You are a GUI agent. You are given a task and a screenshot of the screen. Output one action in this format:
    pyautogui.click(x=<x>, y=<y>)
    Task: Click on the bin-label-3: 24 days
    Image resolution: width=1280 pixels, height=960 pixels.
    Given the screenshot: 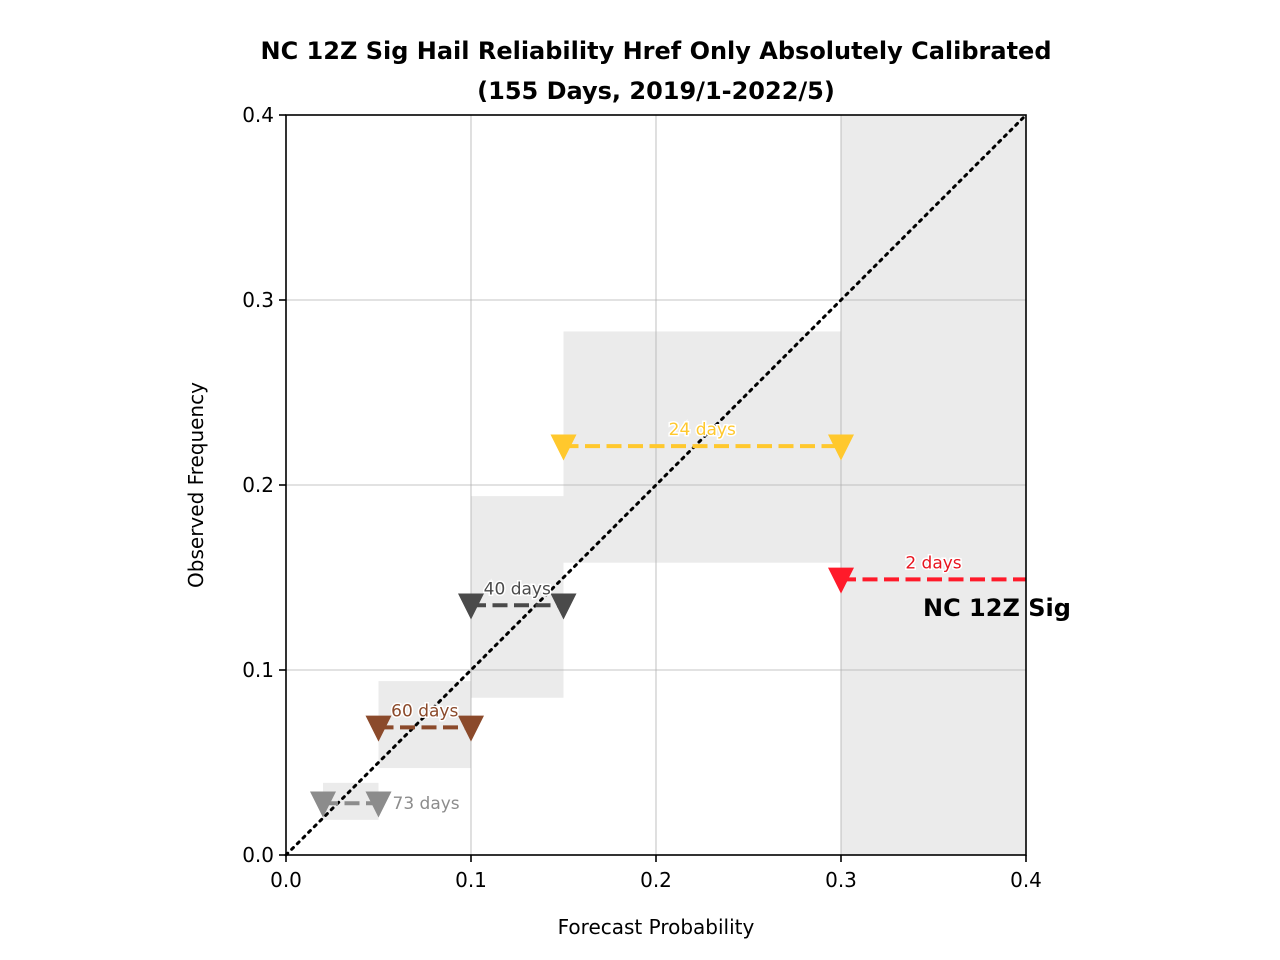 What is the action you would take?
    pyautogui.click(x=702, y=430)
    